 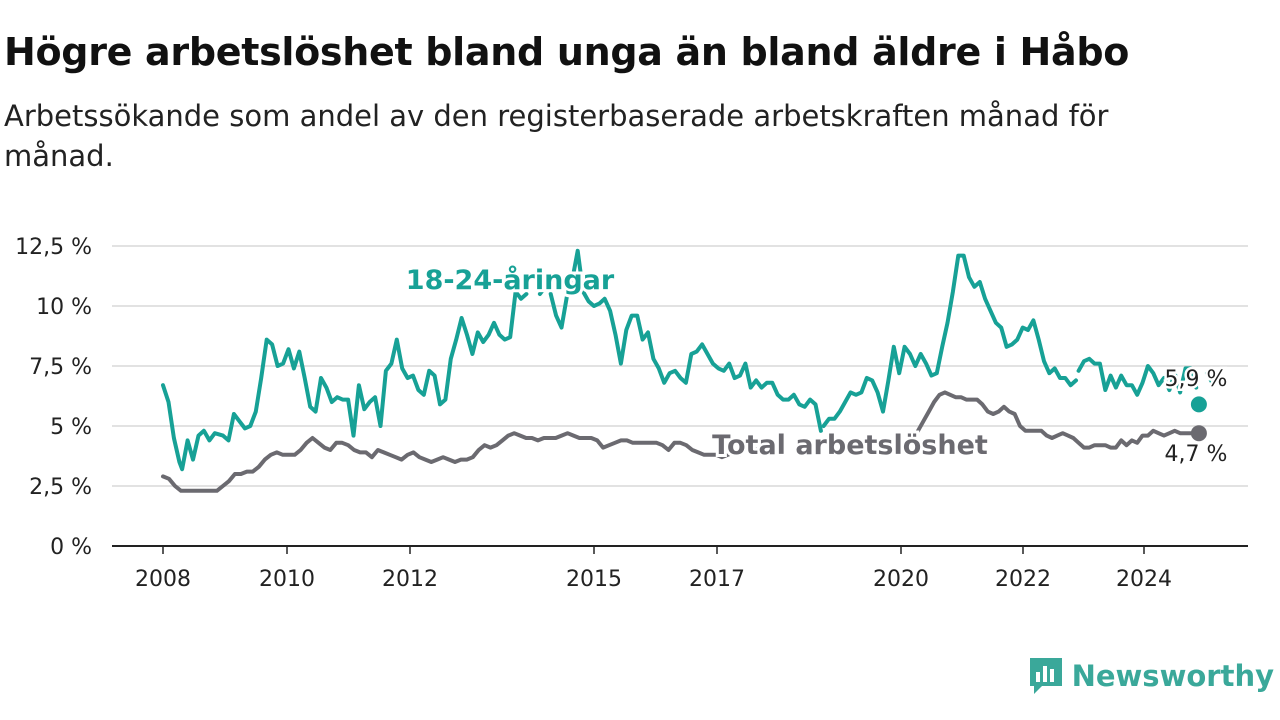 I want to click on brand-logo: Newsworthy, so click(x=1151, y=676).